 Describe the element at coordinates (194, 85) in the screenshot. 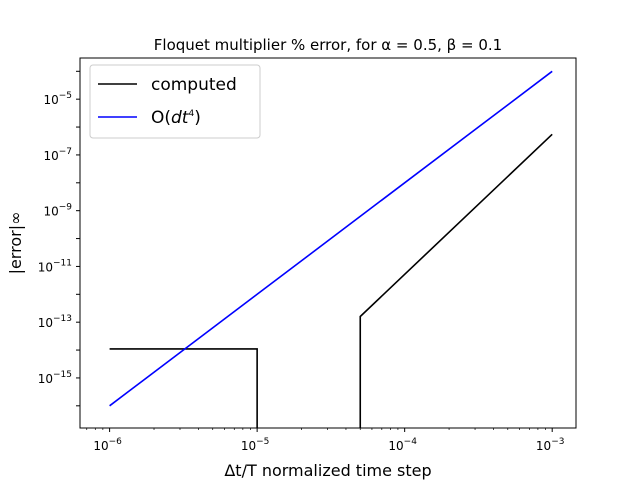

I see `legend-label-computed: computed` at that location.